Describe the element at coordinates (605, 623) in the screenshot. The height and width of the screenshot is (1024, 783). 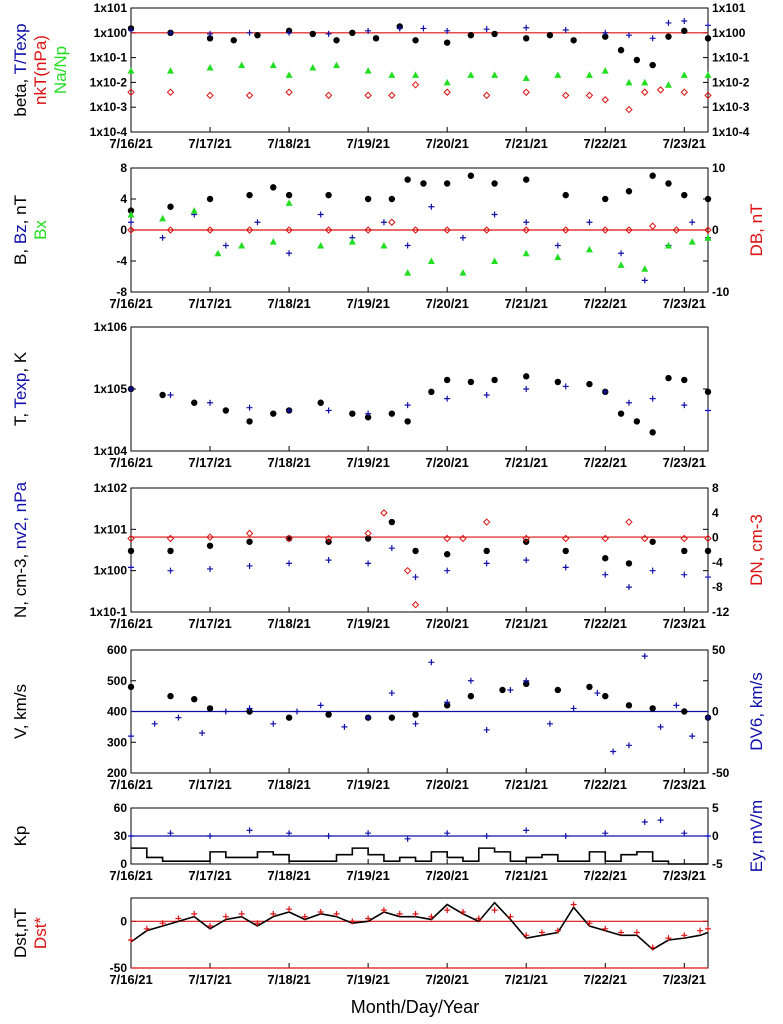
I see `x-tick-label: 7/22/21` at that location.